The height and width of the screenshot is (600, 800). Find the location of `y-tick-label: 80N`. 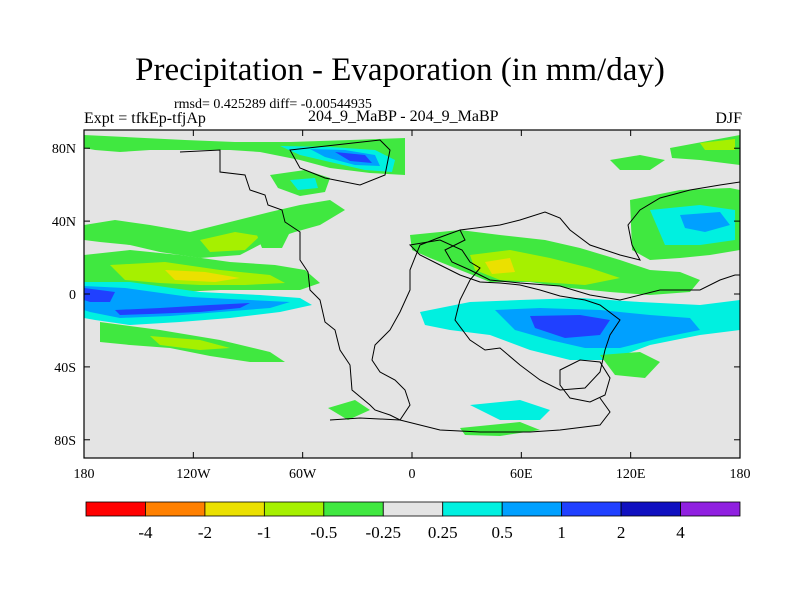

y-tick-label: 80N is located at coordinates (64, 149).